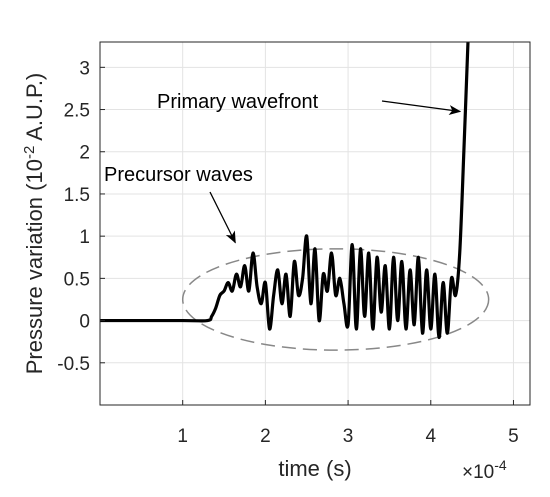  I want to click on annotation-arrow-primary, so click(421, 108).